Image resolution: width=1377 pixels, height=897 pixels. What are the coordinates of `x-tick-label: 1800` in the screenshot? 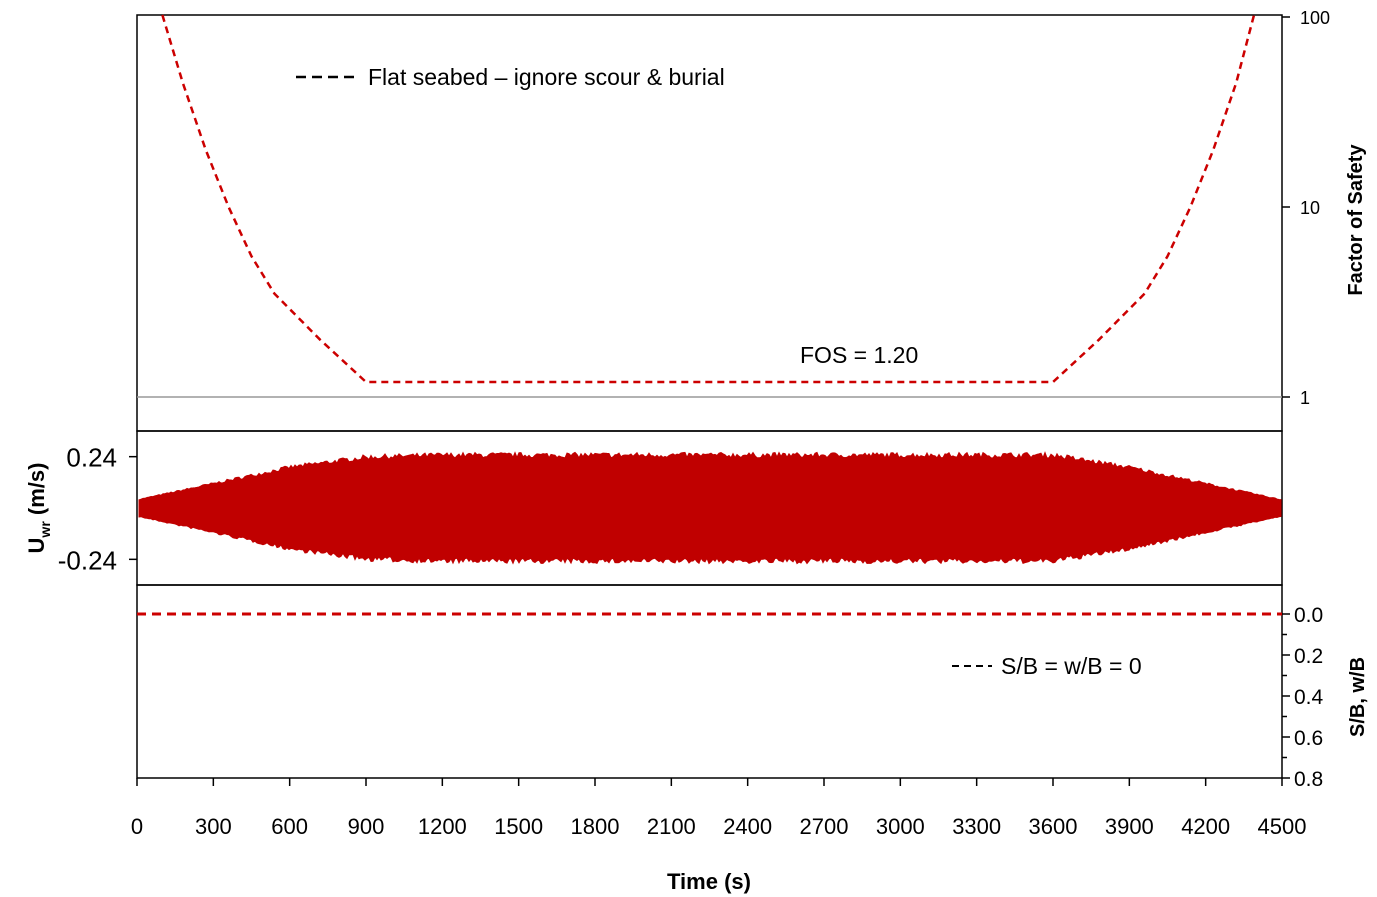 It's located at (595, 826).